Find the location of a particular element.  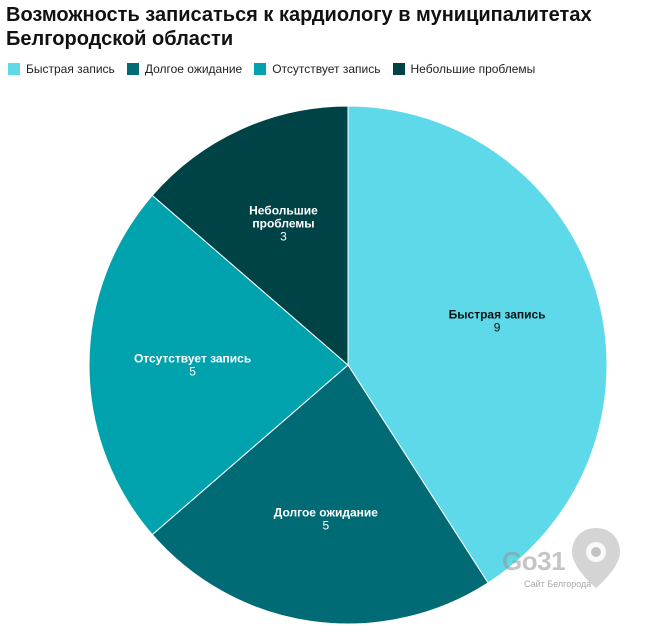

slice-long-wait-label: Долгое ожидание is located at coordinates (326, 512).